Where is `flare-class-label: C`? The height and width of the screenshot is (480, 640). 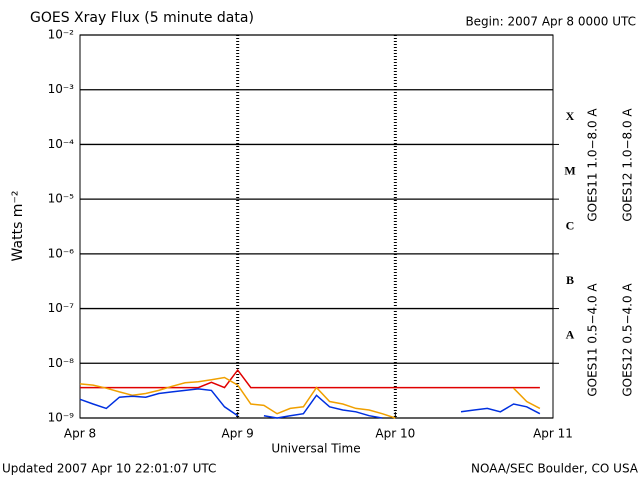 flare-class-label: C is located at coordinates (570, 225).